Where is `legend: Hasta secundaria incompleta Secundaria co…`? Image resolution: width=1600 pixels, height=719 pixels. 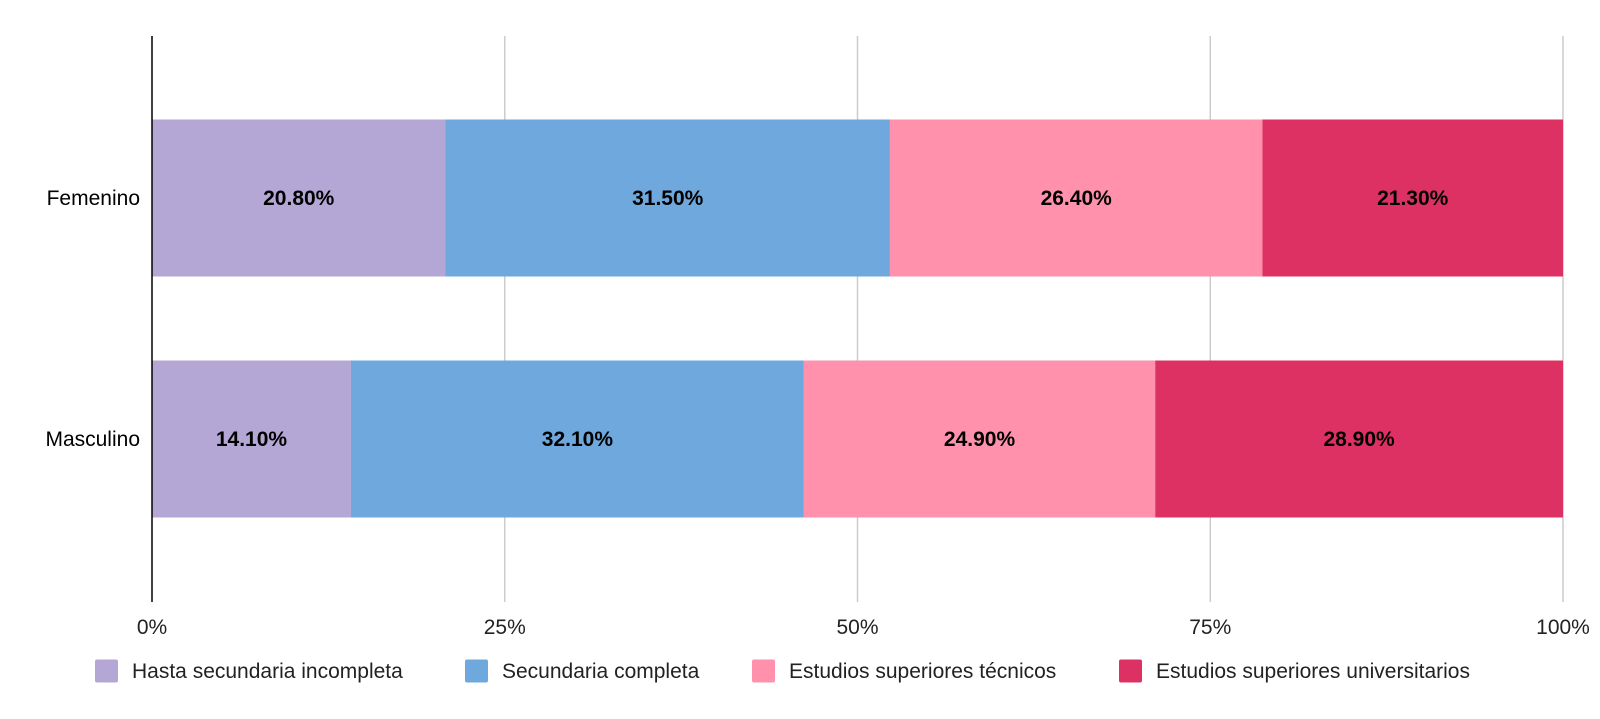 legend: Hasta secundaria incompleta Secundaria co… is located at coordinates (782, 671).